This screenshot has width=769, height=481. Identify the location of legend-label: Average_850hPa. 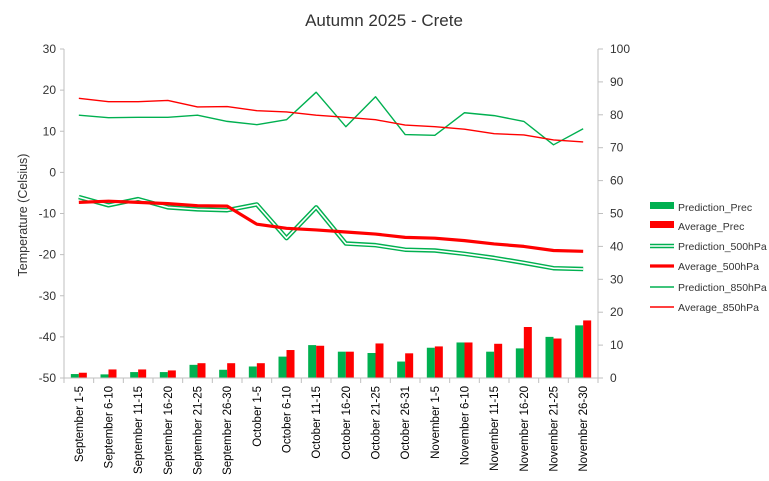
(718, 308).